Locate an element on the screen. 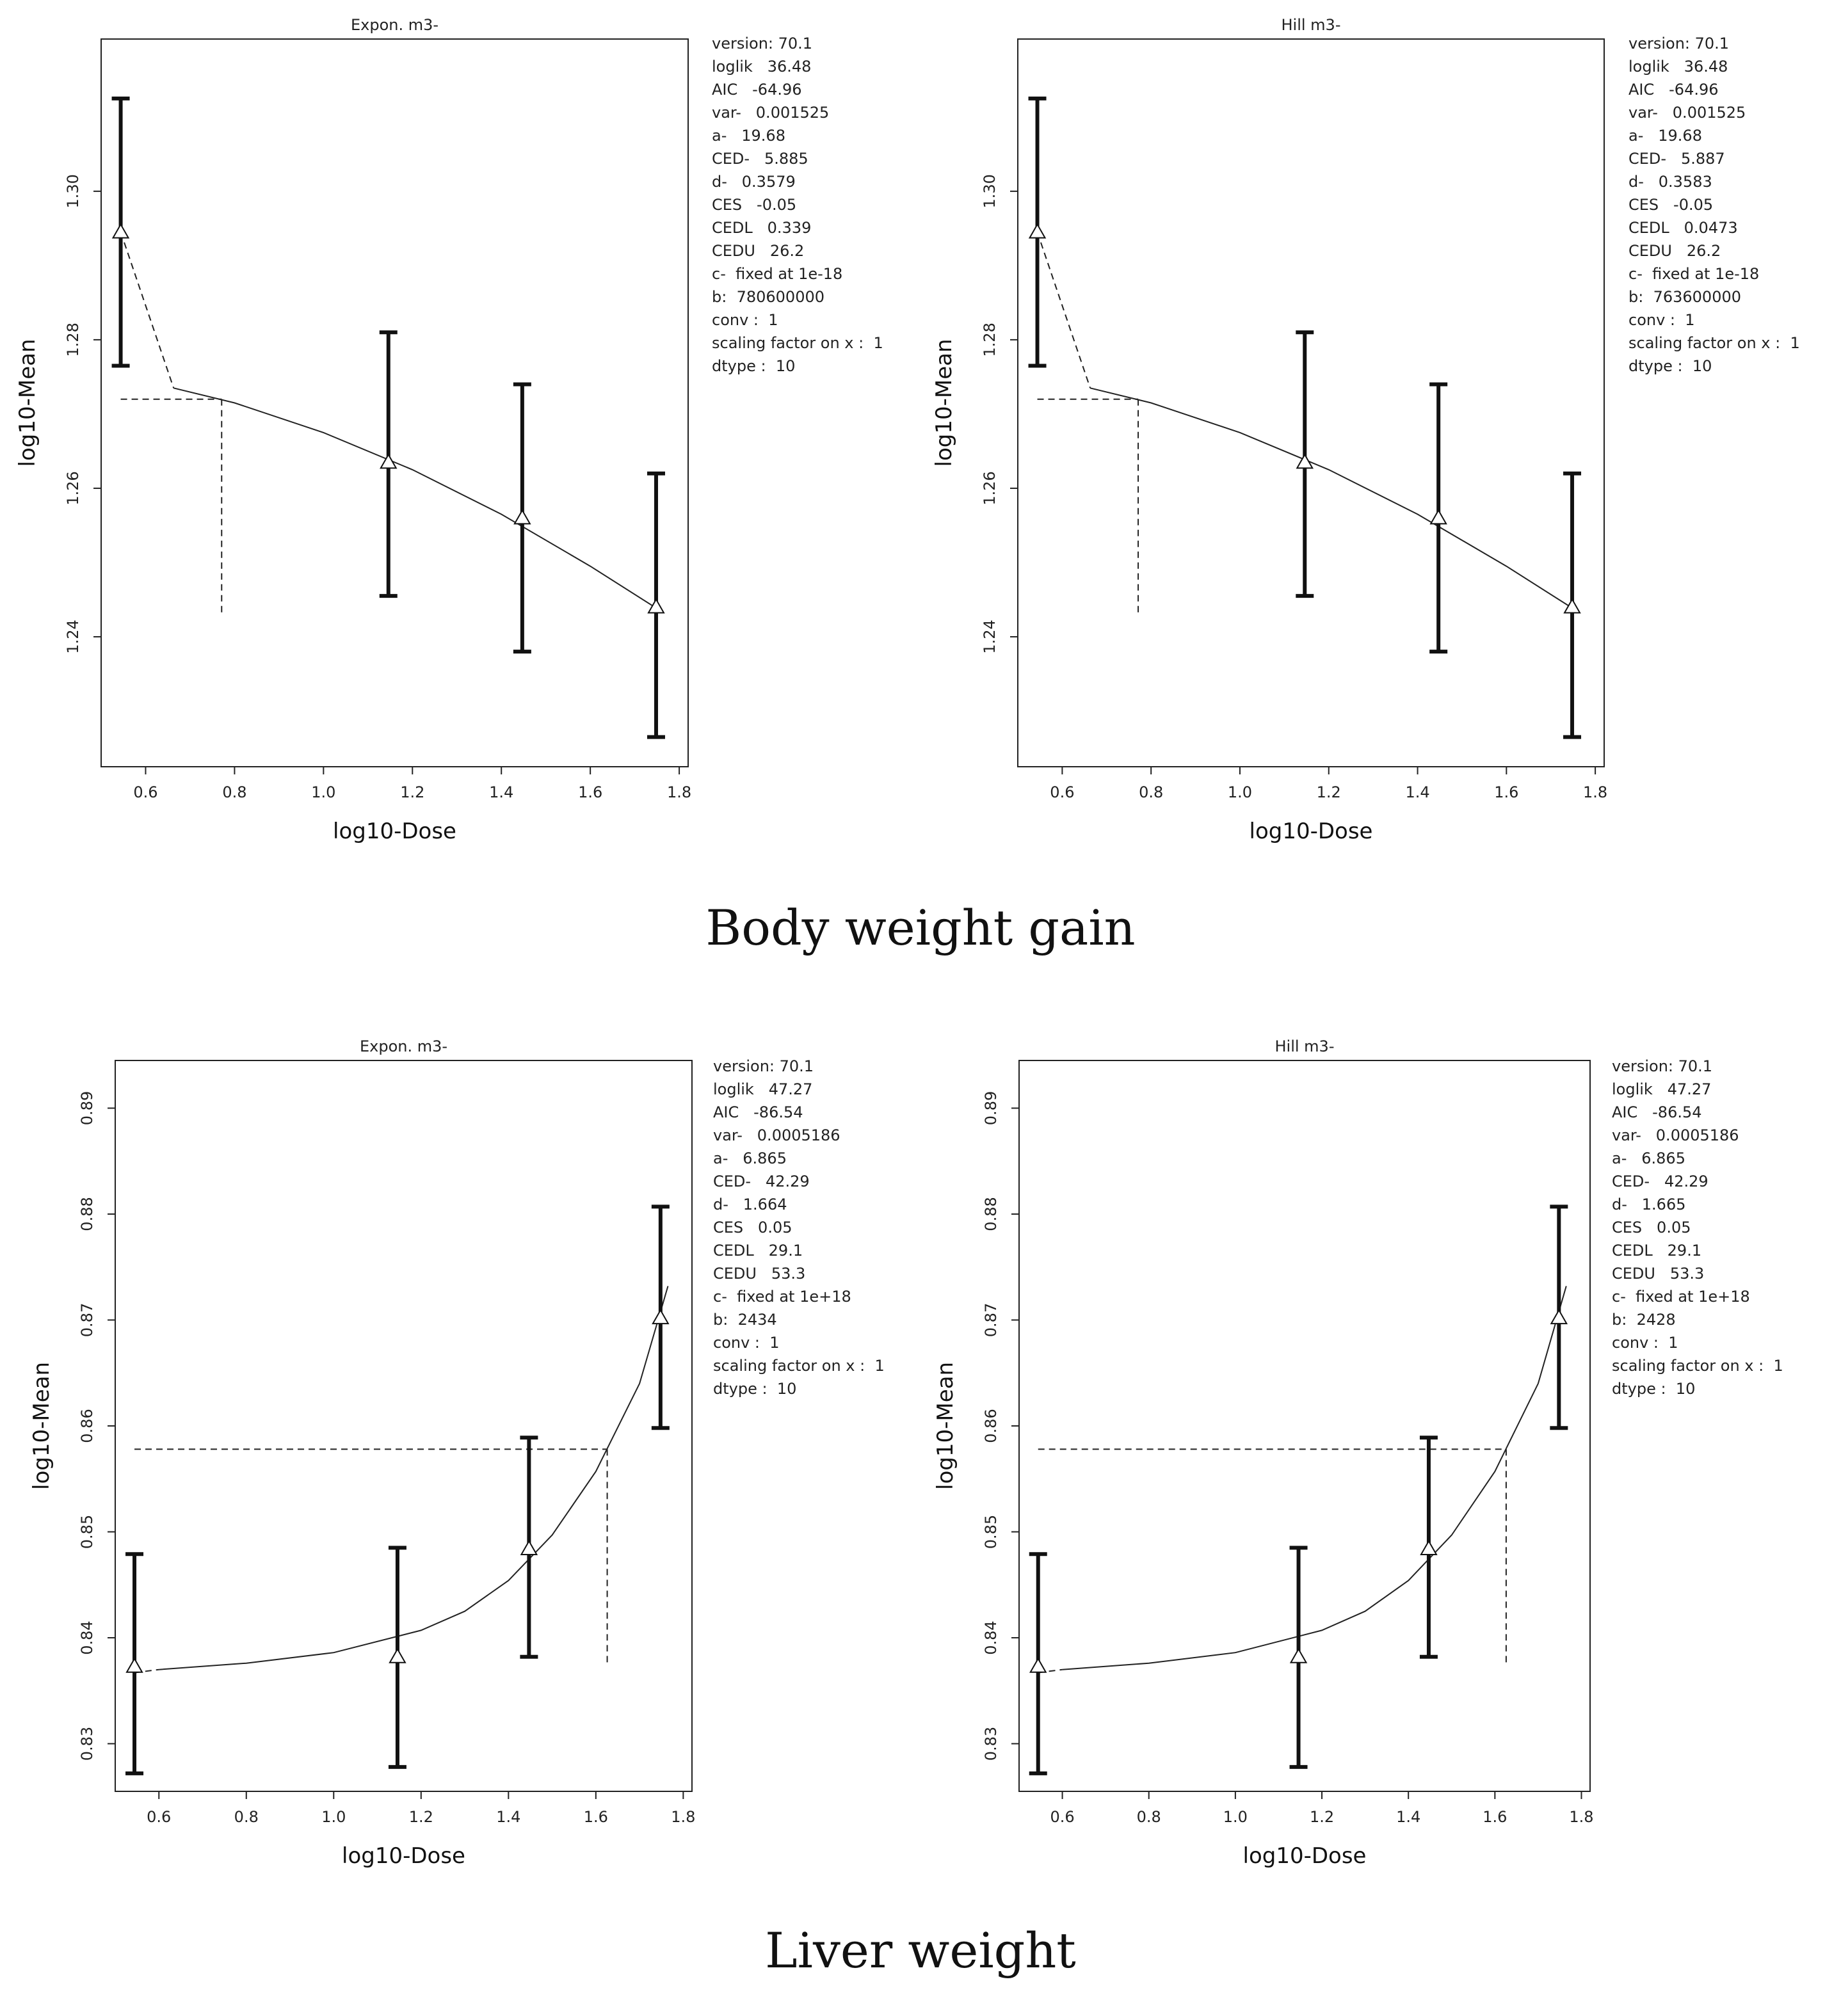 Image resolution: width=1841 pixels, height=2016 pixels. y-tick-label: 0.86 is located at coordinates (991, 1426).